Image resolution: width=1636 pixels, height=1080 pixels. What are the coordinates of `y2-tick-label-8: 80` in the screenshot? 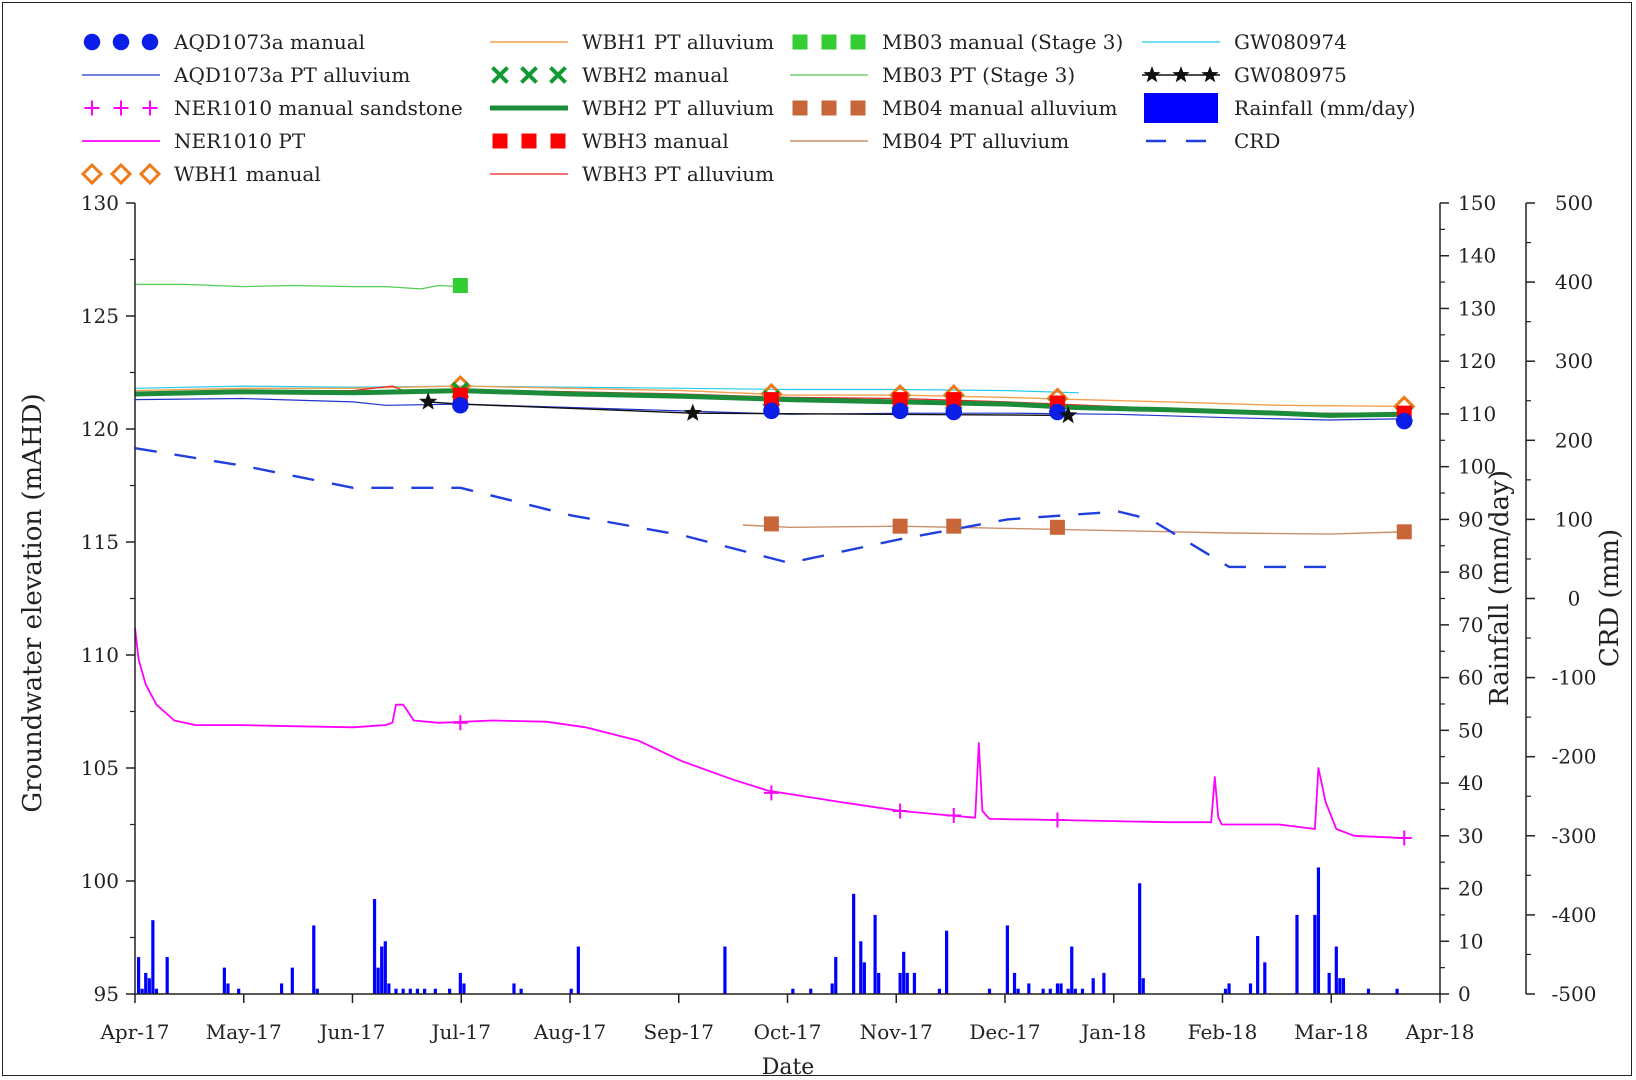 It's located at (1470, 572).